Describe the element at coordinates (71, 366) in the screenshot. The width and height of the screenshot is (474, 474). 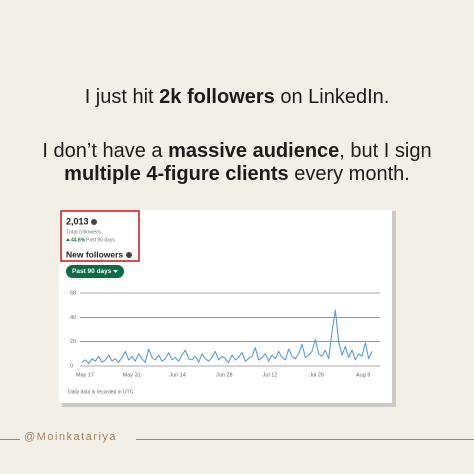
I see `y-tick-label: 0` at that location.